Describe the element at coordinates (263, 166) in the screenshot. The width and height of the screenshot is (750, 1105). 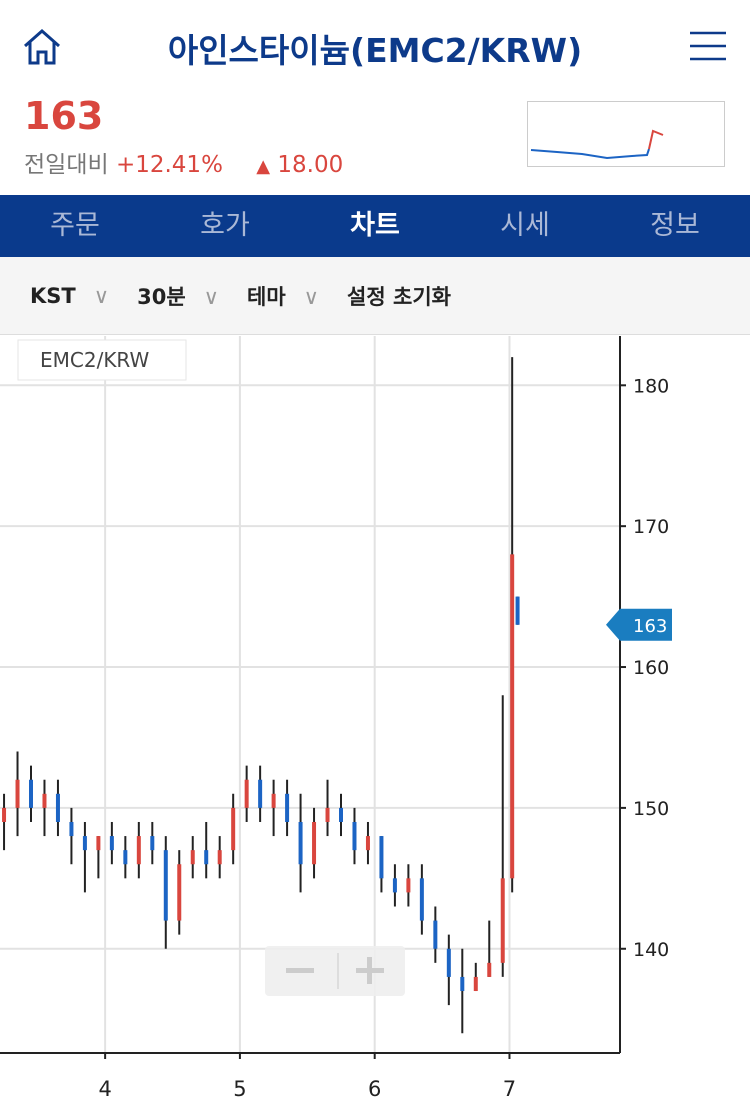
I see `up-arrow: ▲` at that location.